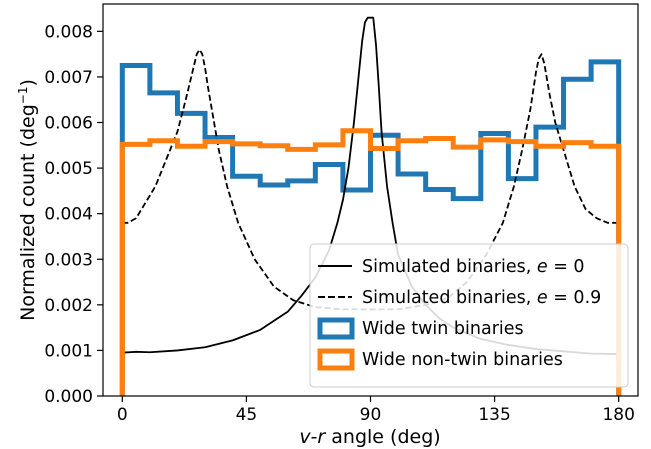 This screenshot has height=449, width=651. I want to click on legend-label-e09: Simulated binaries, e = 0.9, so click(481, 298).